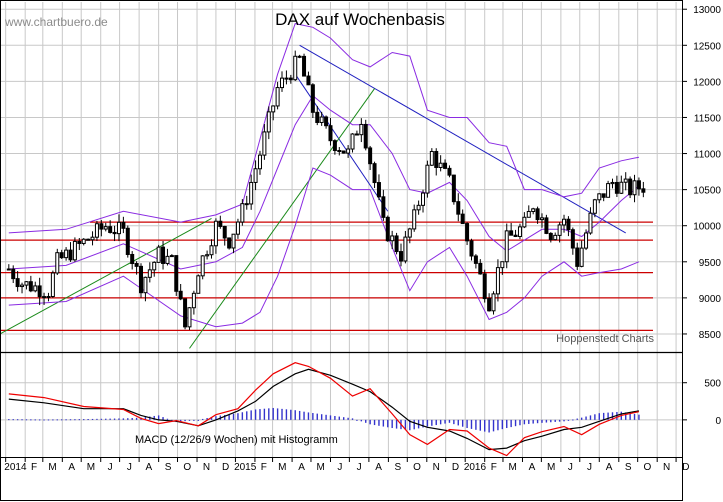  Describe the element at coordinates (605, 339) in the screenshot. I see `source-label: Hoppenstedt Charts` at that location.